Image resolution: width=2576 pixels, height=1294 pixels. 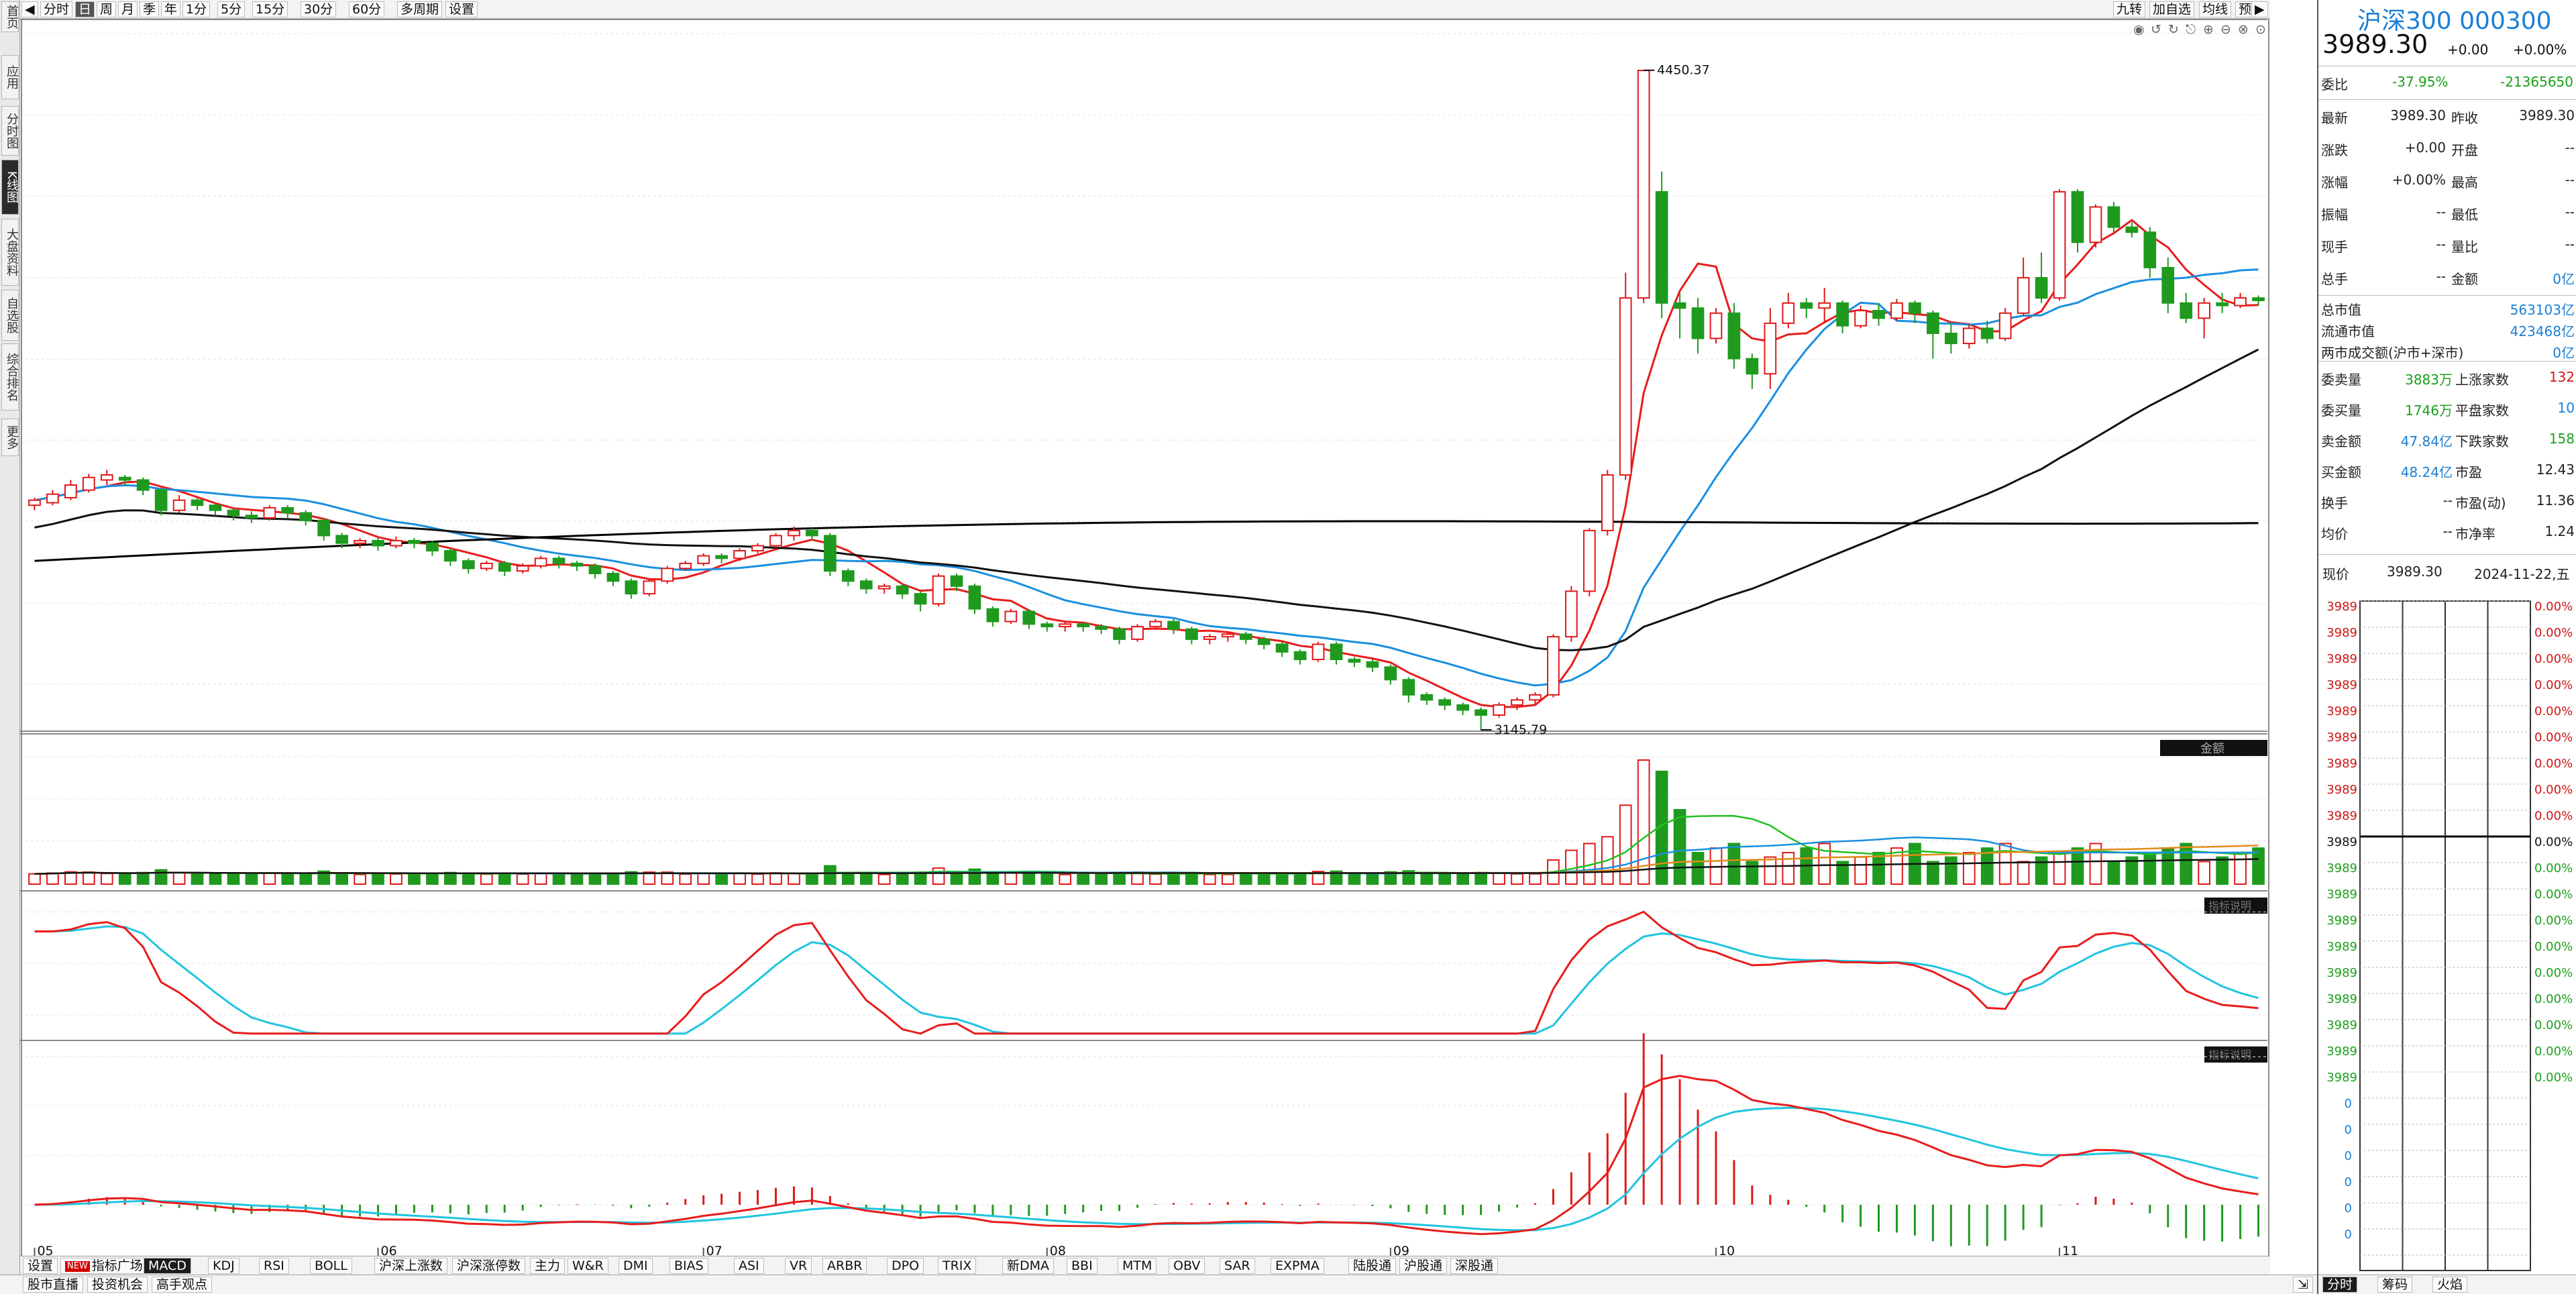 What do you see at coordinates (1372, 1266) in the screenshot?
I see `indicator-tab-23: 陆股通` at bounding box center [1372, 1266].